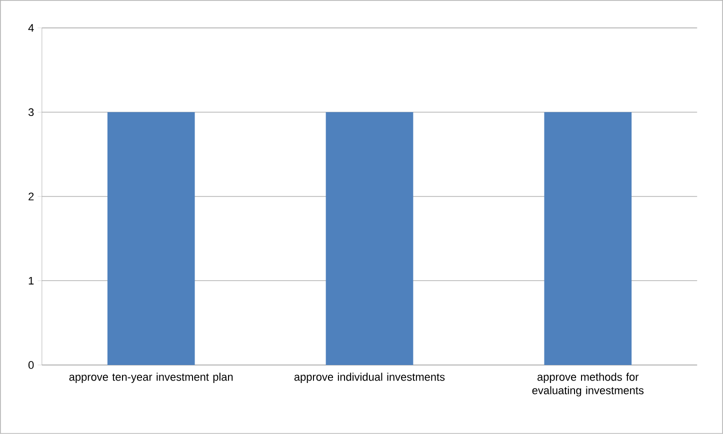 This screenshot has width=723, height=434. I want to click on y-tick-label: 4, so click(31, 28).